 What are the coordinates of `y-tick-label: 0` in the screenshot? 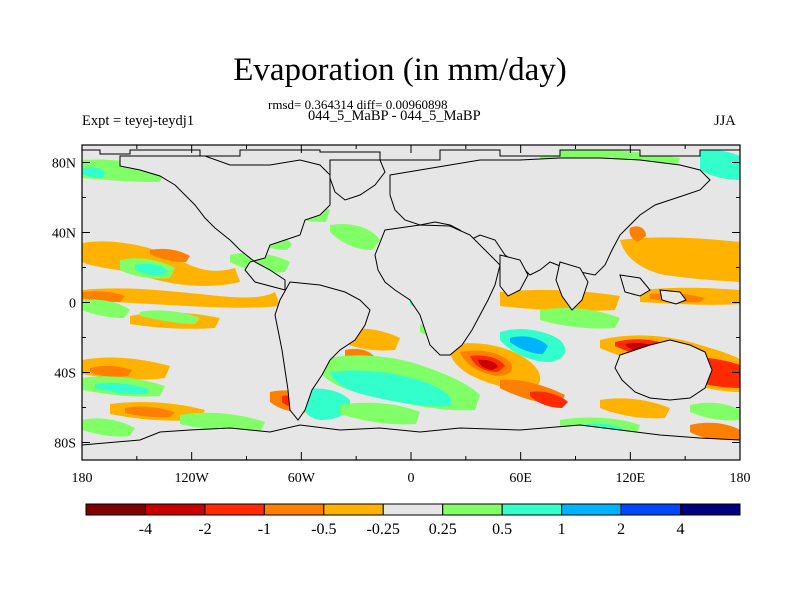 It's located at (72, 304).